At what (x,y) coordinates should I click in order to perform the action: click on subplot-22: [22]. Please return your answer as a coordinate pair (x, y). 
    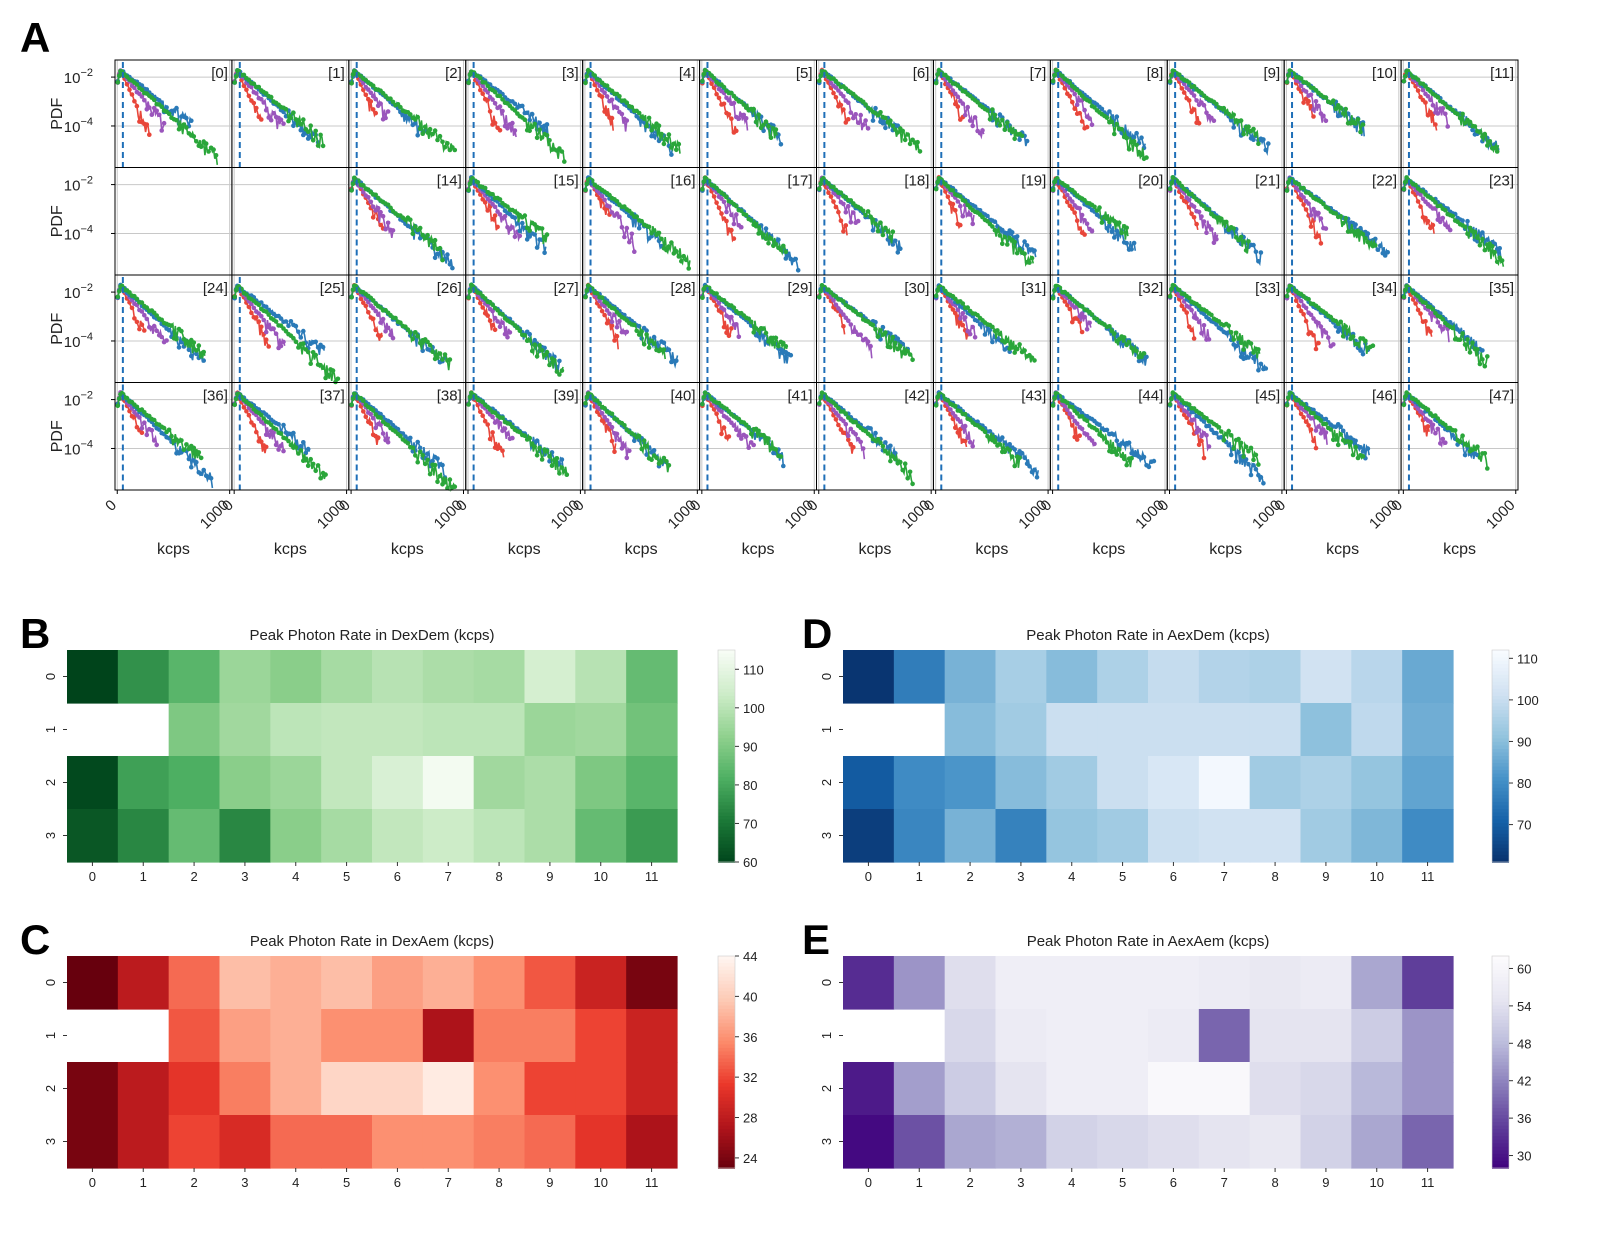
    Looking at the image, I should click on (1342, 221).